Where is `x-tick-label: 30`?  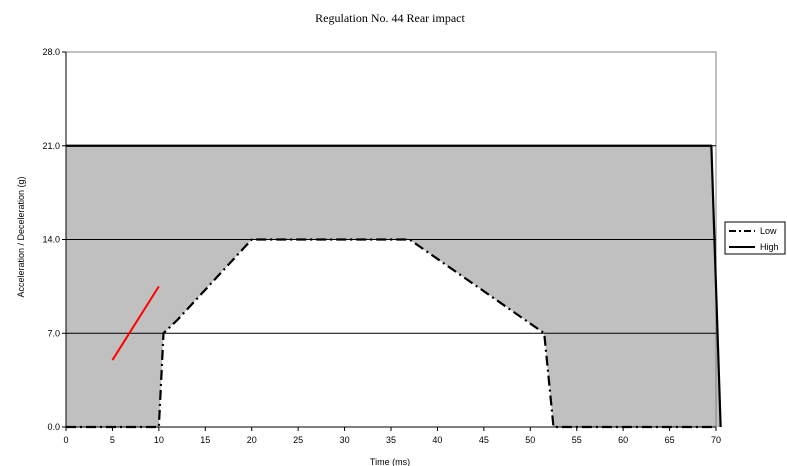
x-tick-label: 30 is located at coordinates (345, 440).